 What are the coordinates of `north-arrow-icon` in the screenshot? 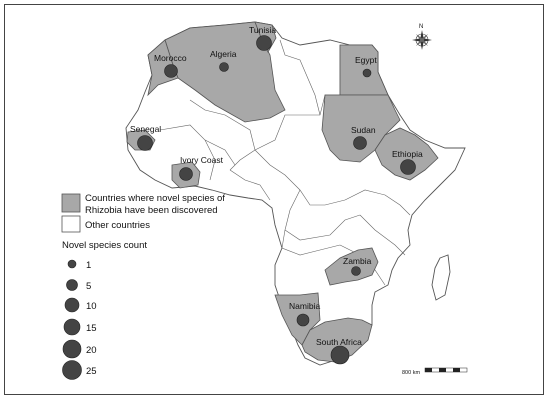 It's located at (422, 40).